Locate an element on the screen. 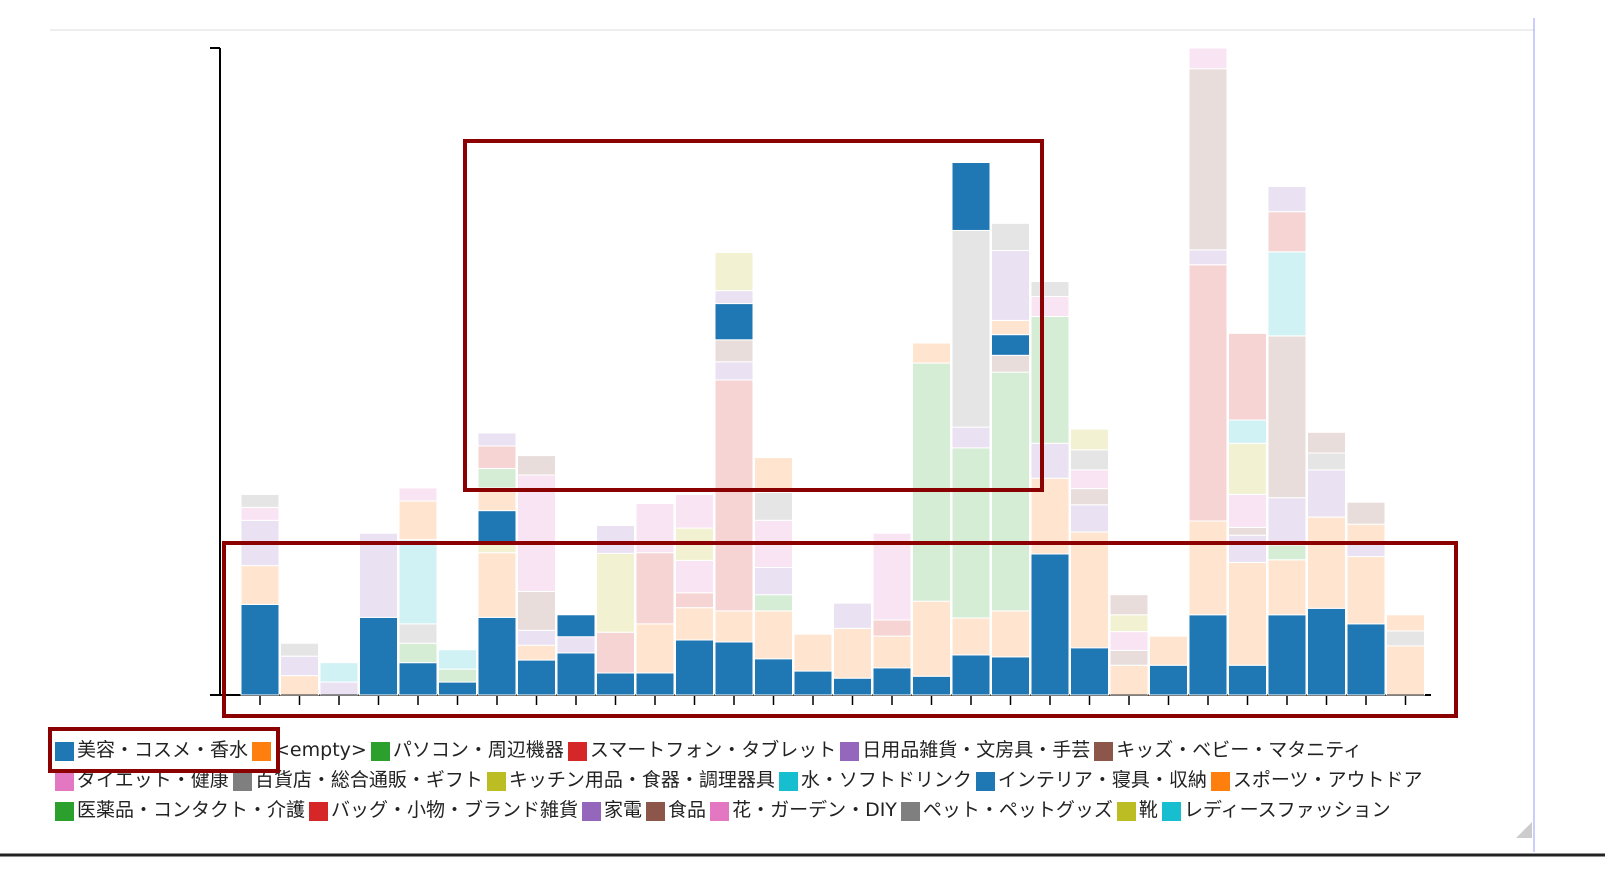 This screenshot has width=1605, height=878. legend-item: レディースファッション is located at coordinates (1276, 810).